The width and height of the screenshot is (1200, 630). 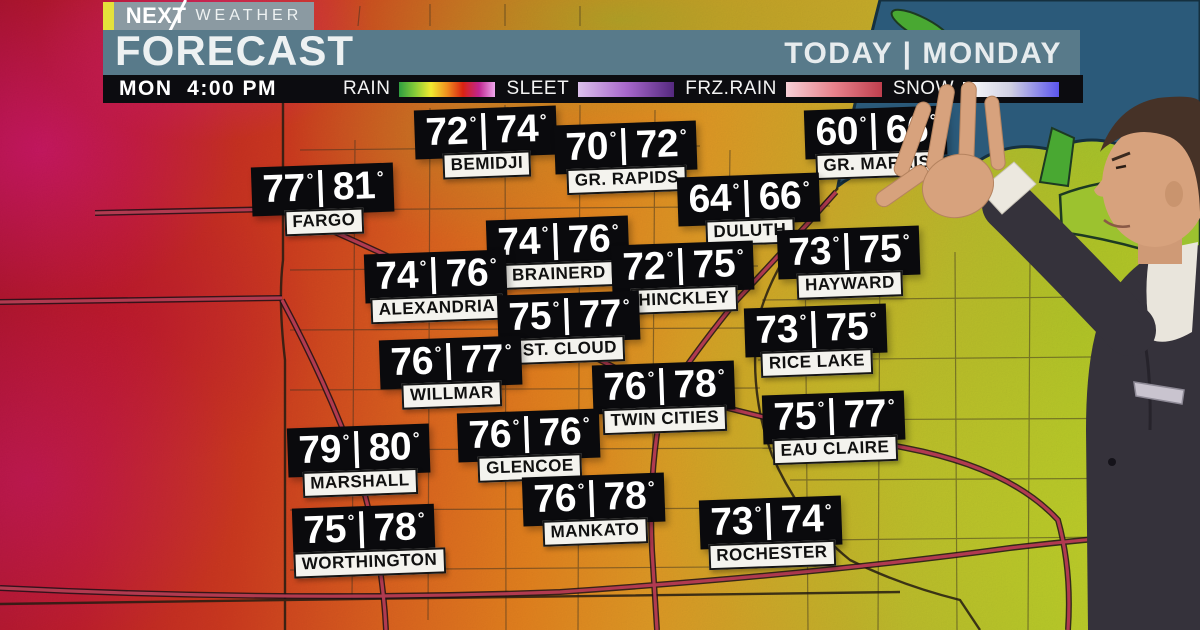 What do you see at coordinates (923, 53) in the screenshot?
I see `day-range-label: TODAY | MONDAY` at bounding box center [923, 53].